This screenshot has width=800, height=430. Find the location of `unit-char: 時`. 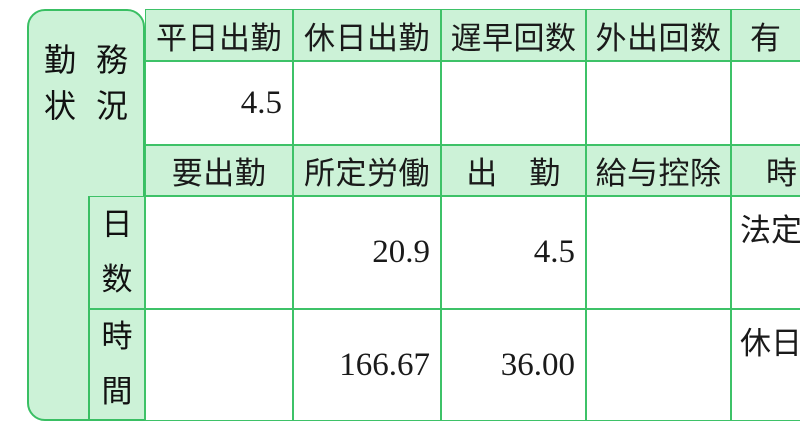

unit-char: 時 is located at coordinates (117, 337).